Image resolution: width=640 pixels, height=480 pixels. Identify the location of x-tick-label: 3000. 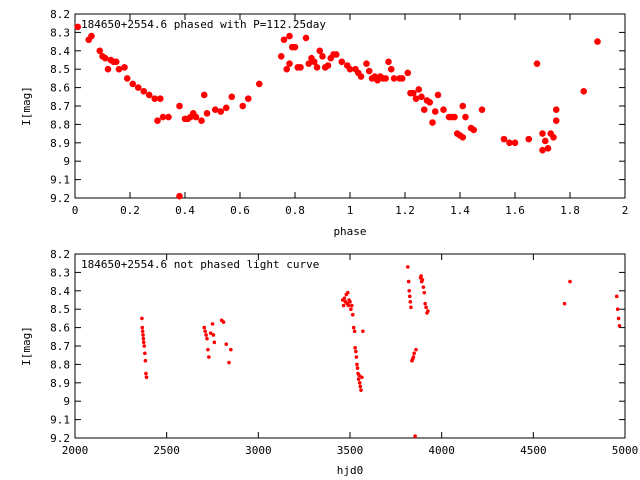
(258, 450).